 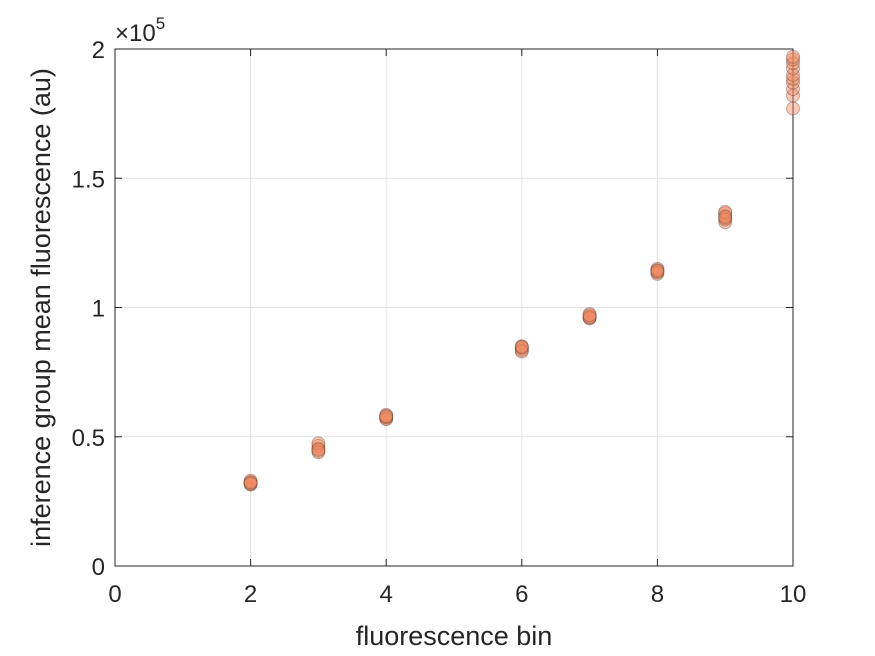 What do you see at coordinates (88, 179) in the screenshot?
I see `y-tick-label: 1.5` at bounding box center [88, 179].